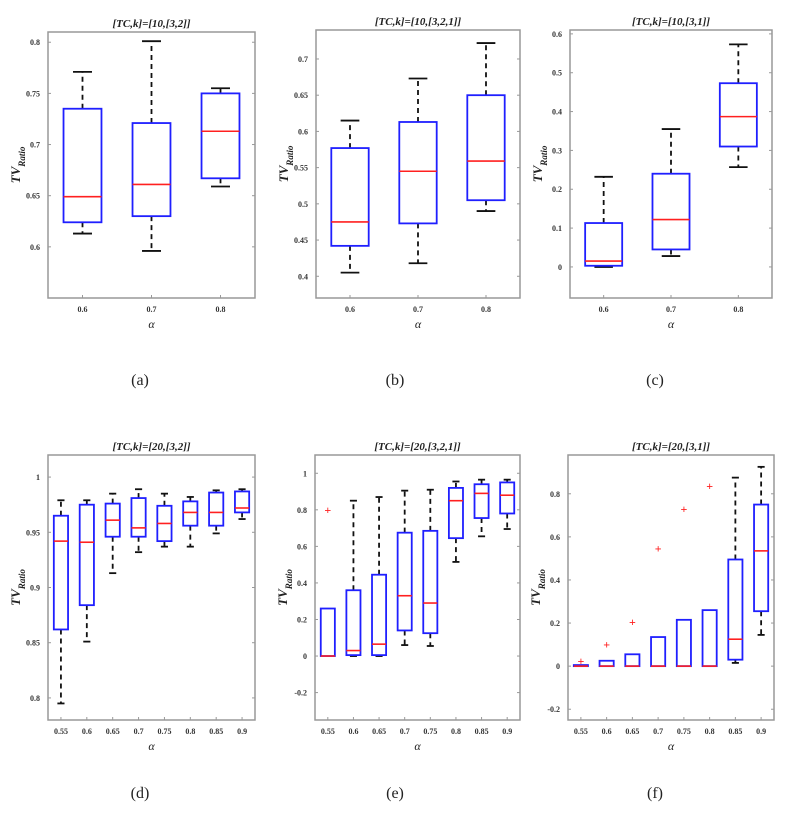 This screenshot has height=830, width=812. Describe the element at coordinates (560, 267) in the screenshot. I see `y-tick-label: 0` at that location.